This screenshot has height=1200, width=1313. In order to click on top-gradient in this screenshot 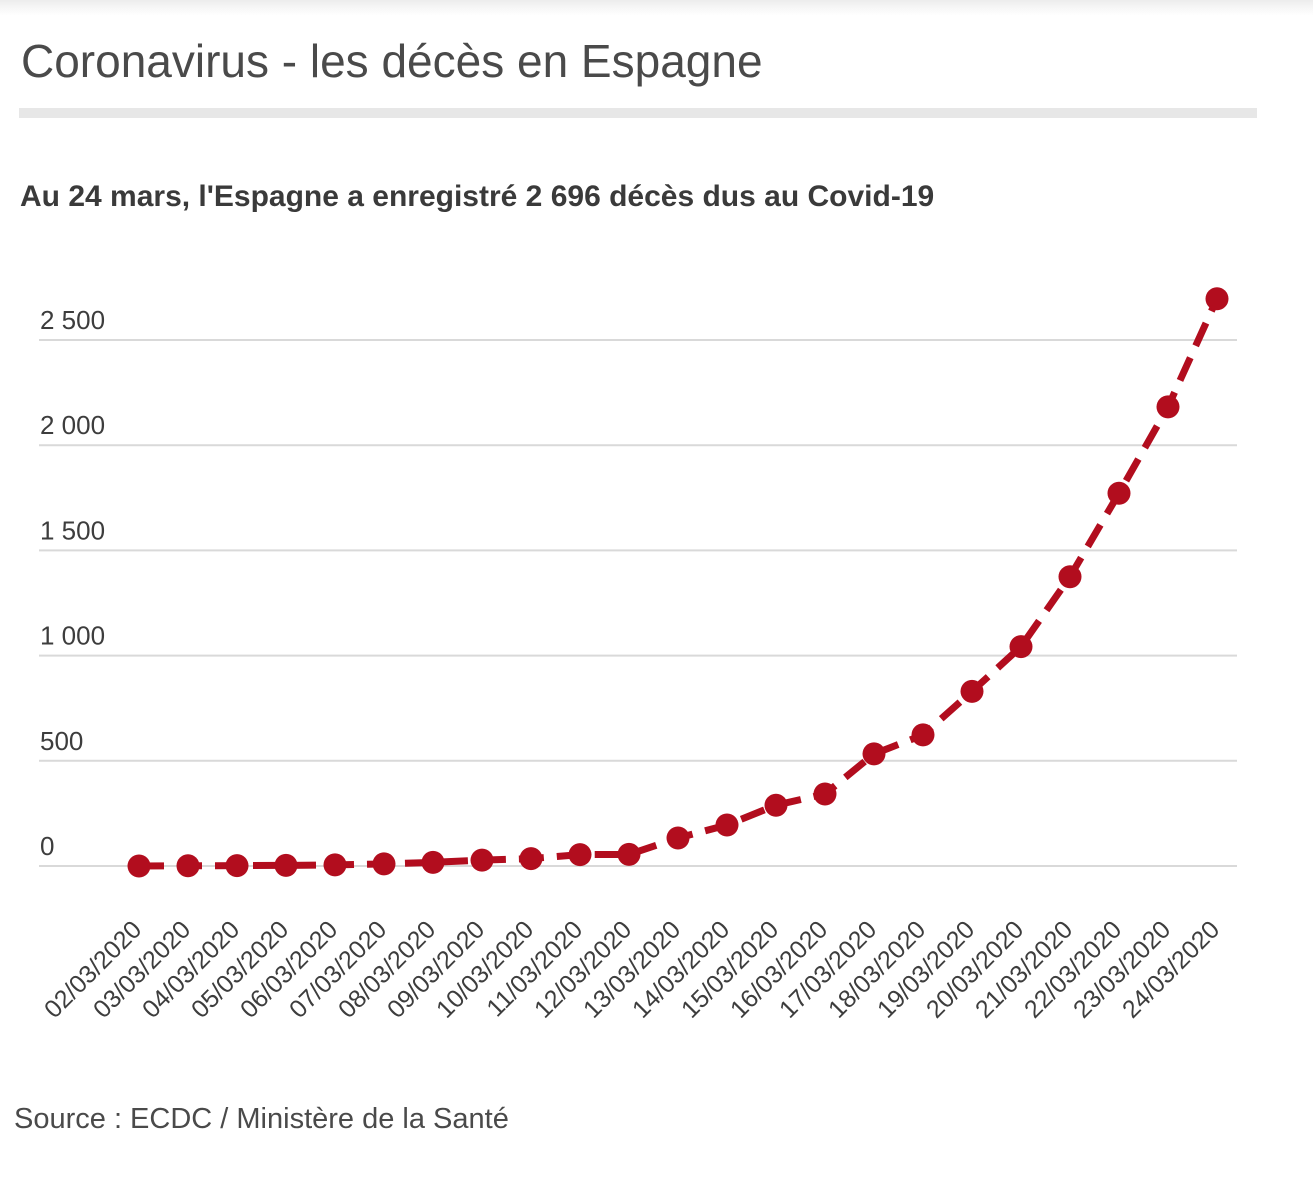, I will do `click(656, 8)`.